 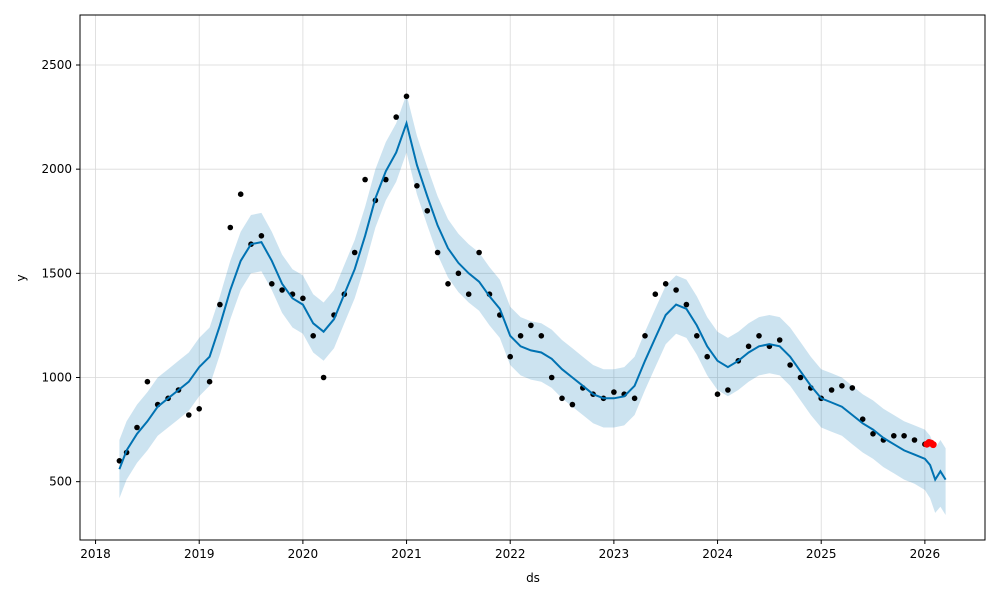 I want to click on y-axis-label: y, so click(x=21, y=277).